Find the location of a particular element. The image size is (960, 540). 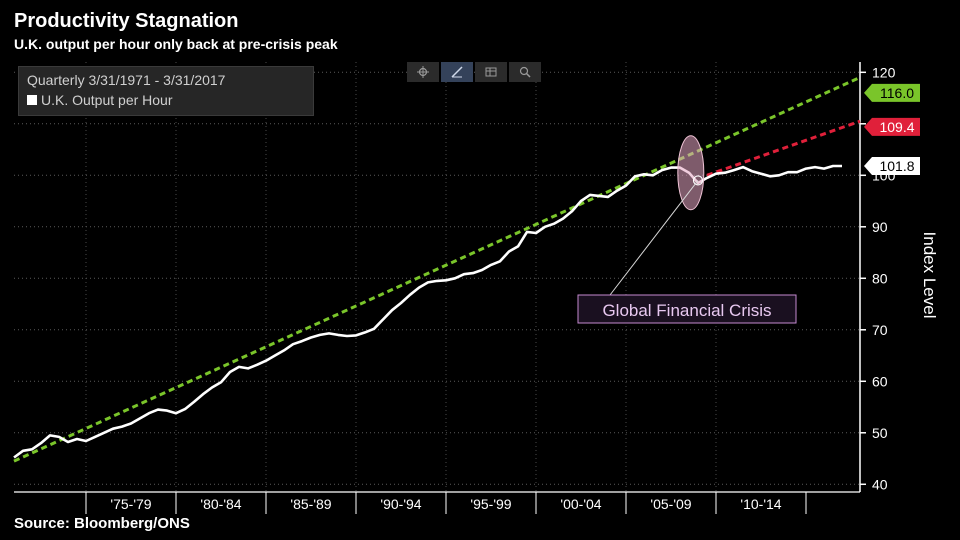

value-label: 116.0 is located at coordinates (897, 93).